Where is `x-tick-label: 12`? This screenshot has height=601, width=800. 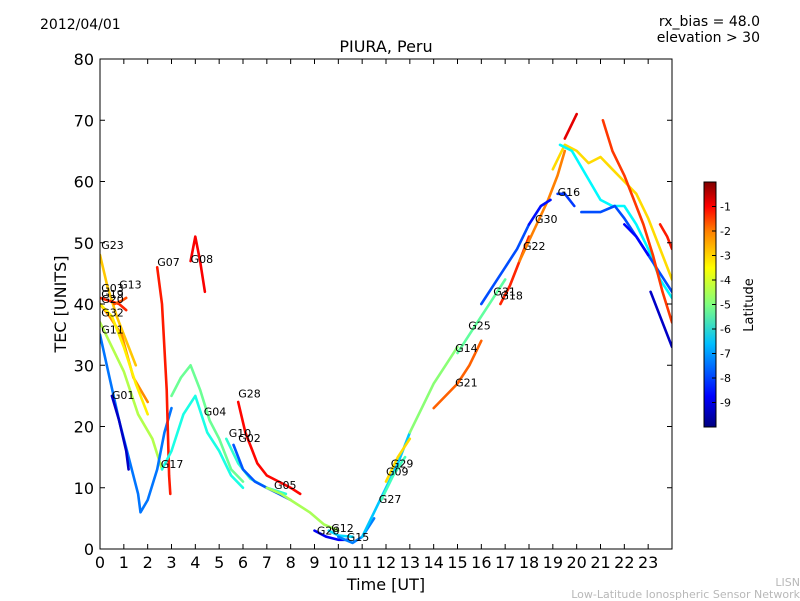
x-tick-label: 12 is located at coordinates (386, 562).